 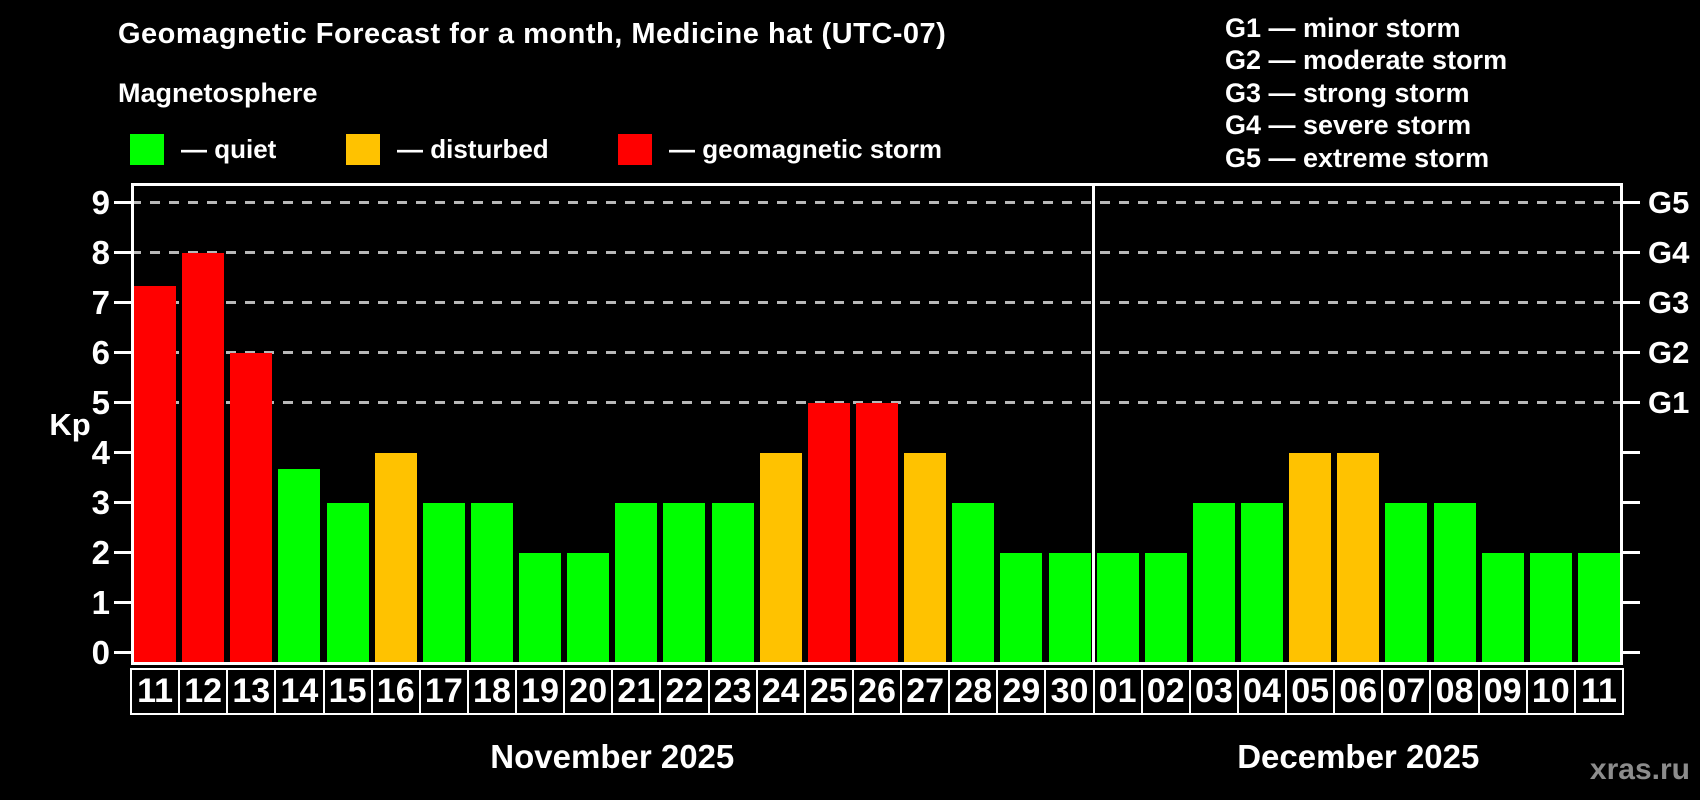 What do you see at coordinates (1502, 691) in the screenshot?
I see `day-label-09: 09` at bounding box center [1502, 691].